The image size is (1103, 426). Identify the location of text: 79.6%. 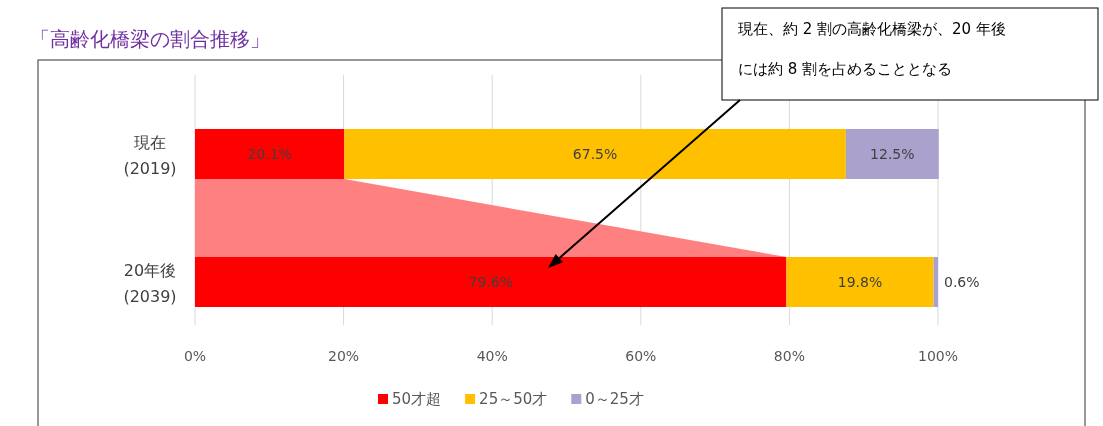
(490, 282).